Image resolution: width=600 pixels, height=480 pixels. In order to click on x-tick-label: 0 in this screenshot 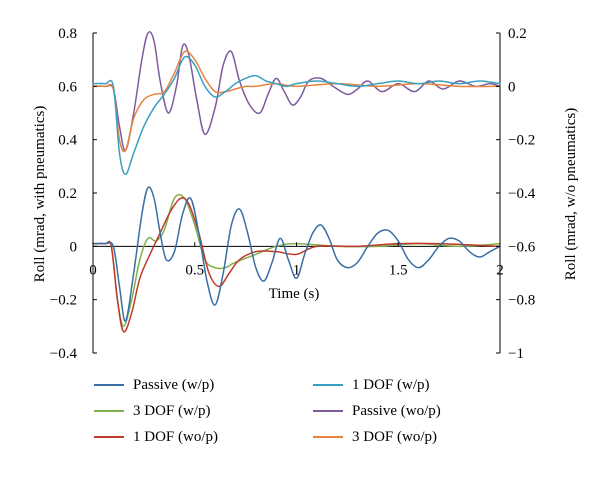, I will do `click(93, 270)`.